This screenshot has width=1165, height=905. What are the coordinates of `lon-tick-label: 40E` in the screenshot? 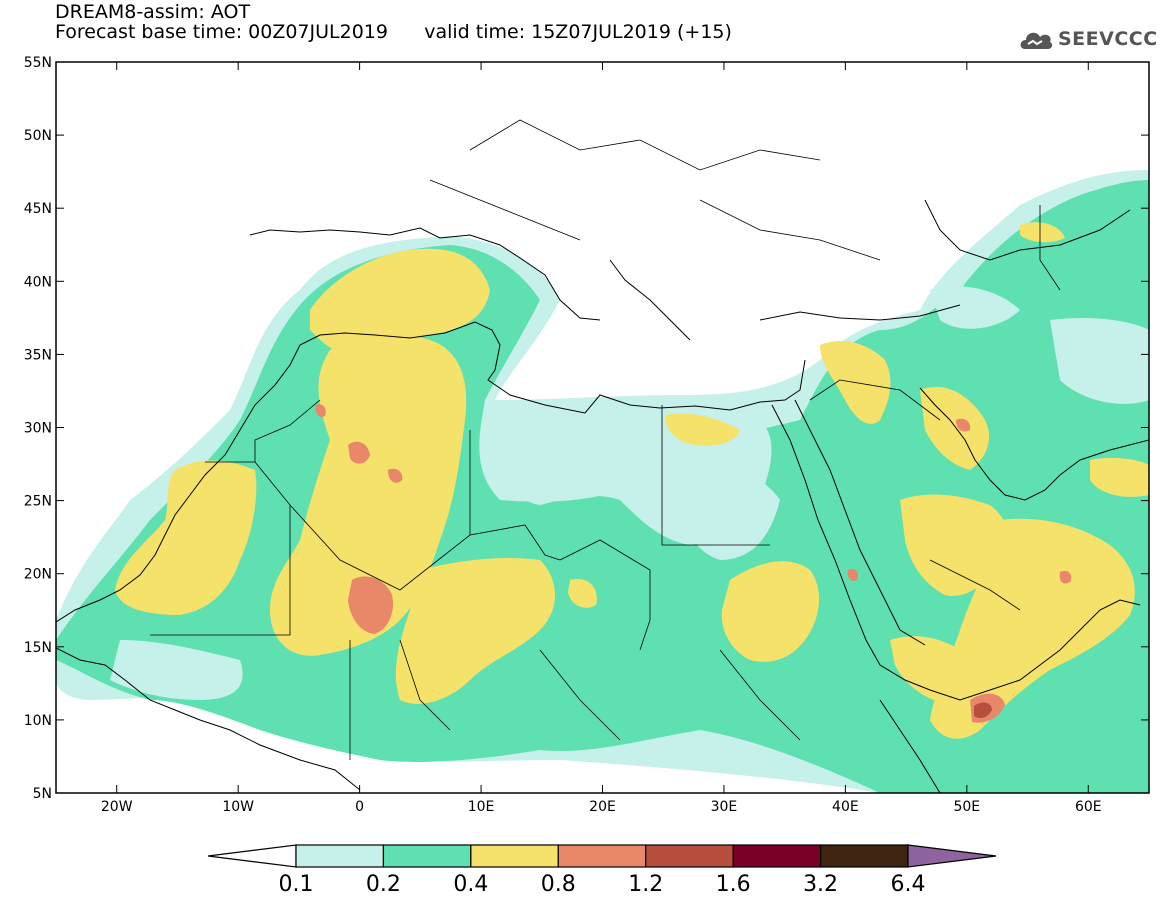 It's located at (845, 807).